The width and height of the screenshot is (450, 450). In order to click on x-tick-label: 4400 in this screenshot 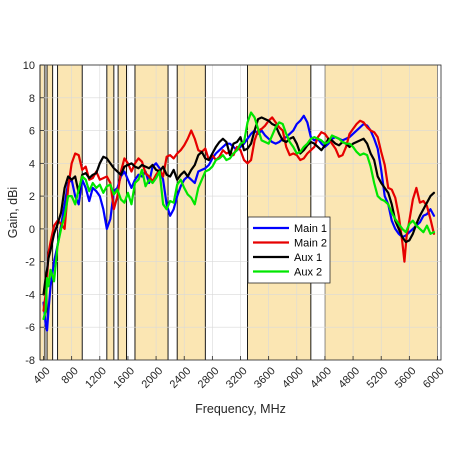, I will do `click(321, 378)`.